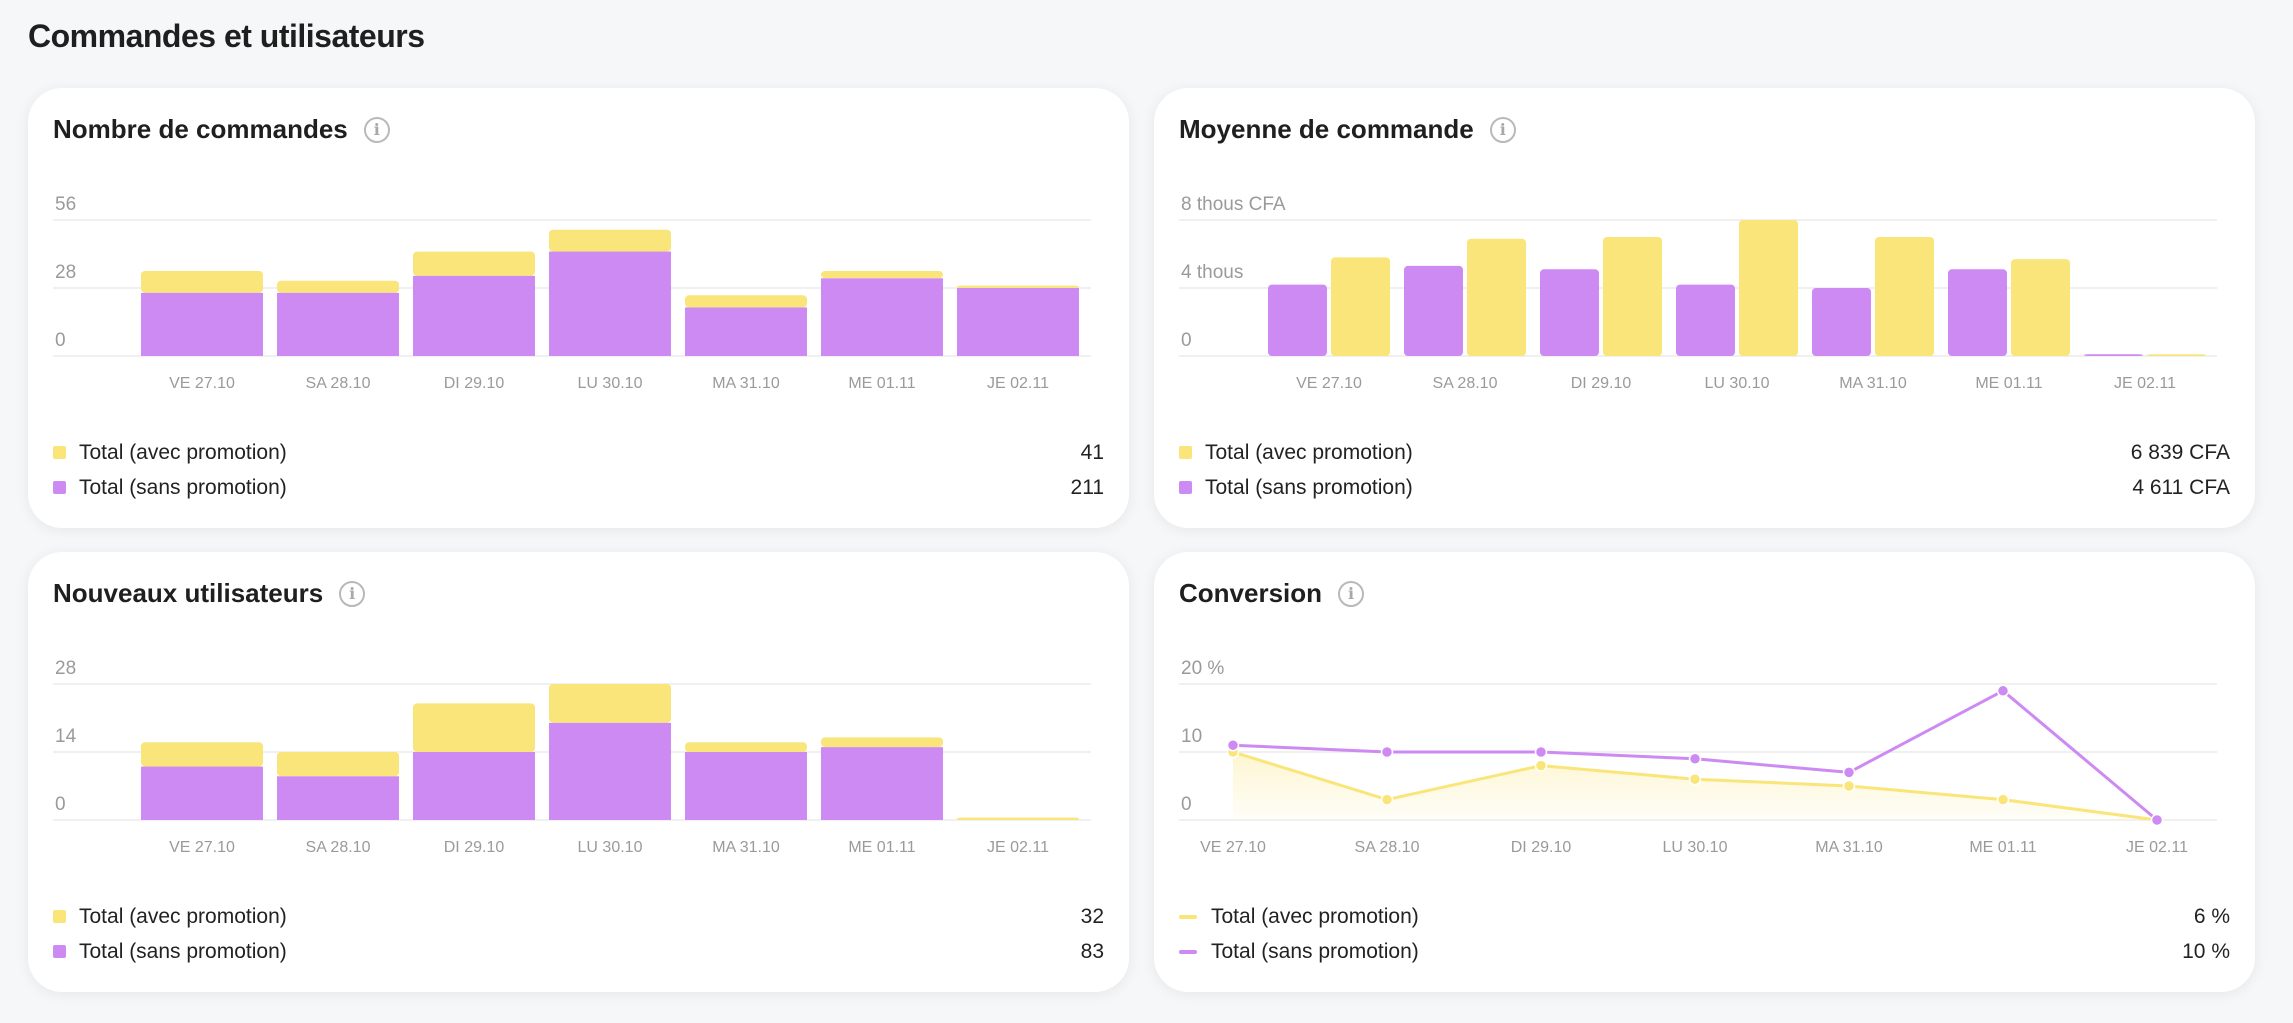 The image size is (2293, 1023). I want to click on legend-item-avec-promotion: Total (avec promotion) 41, so click(578, 452).